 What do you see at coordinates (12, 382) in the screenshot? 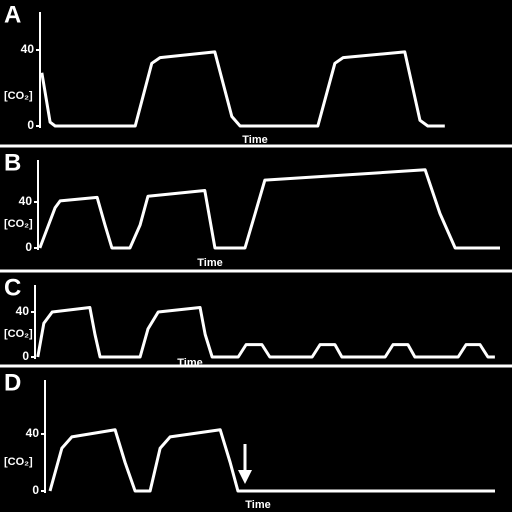
I see `panel-letter: D` at bounding box center [12, 382].